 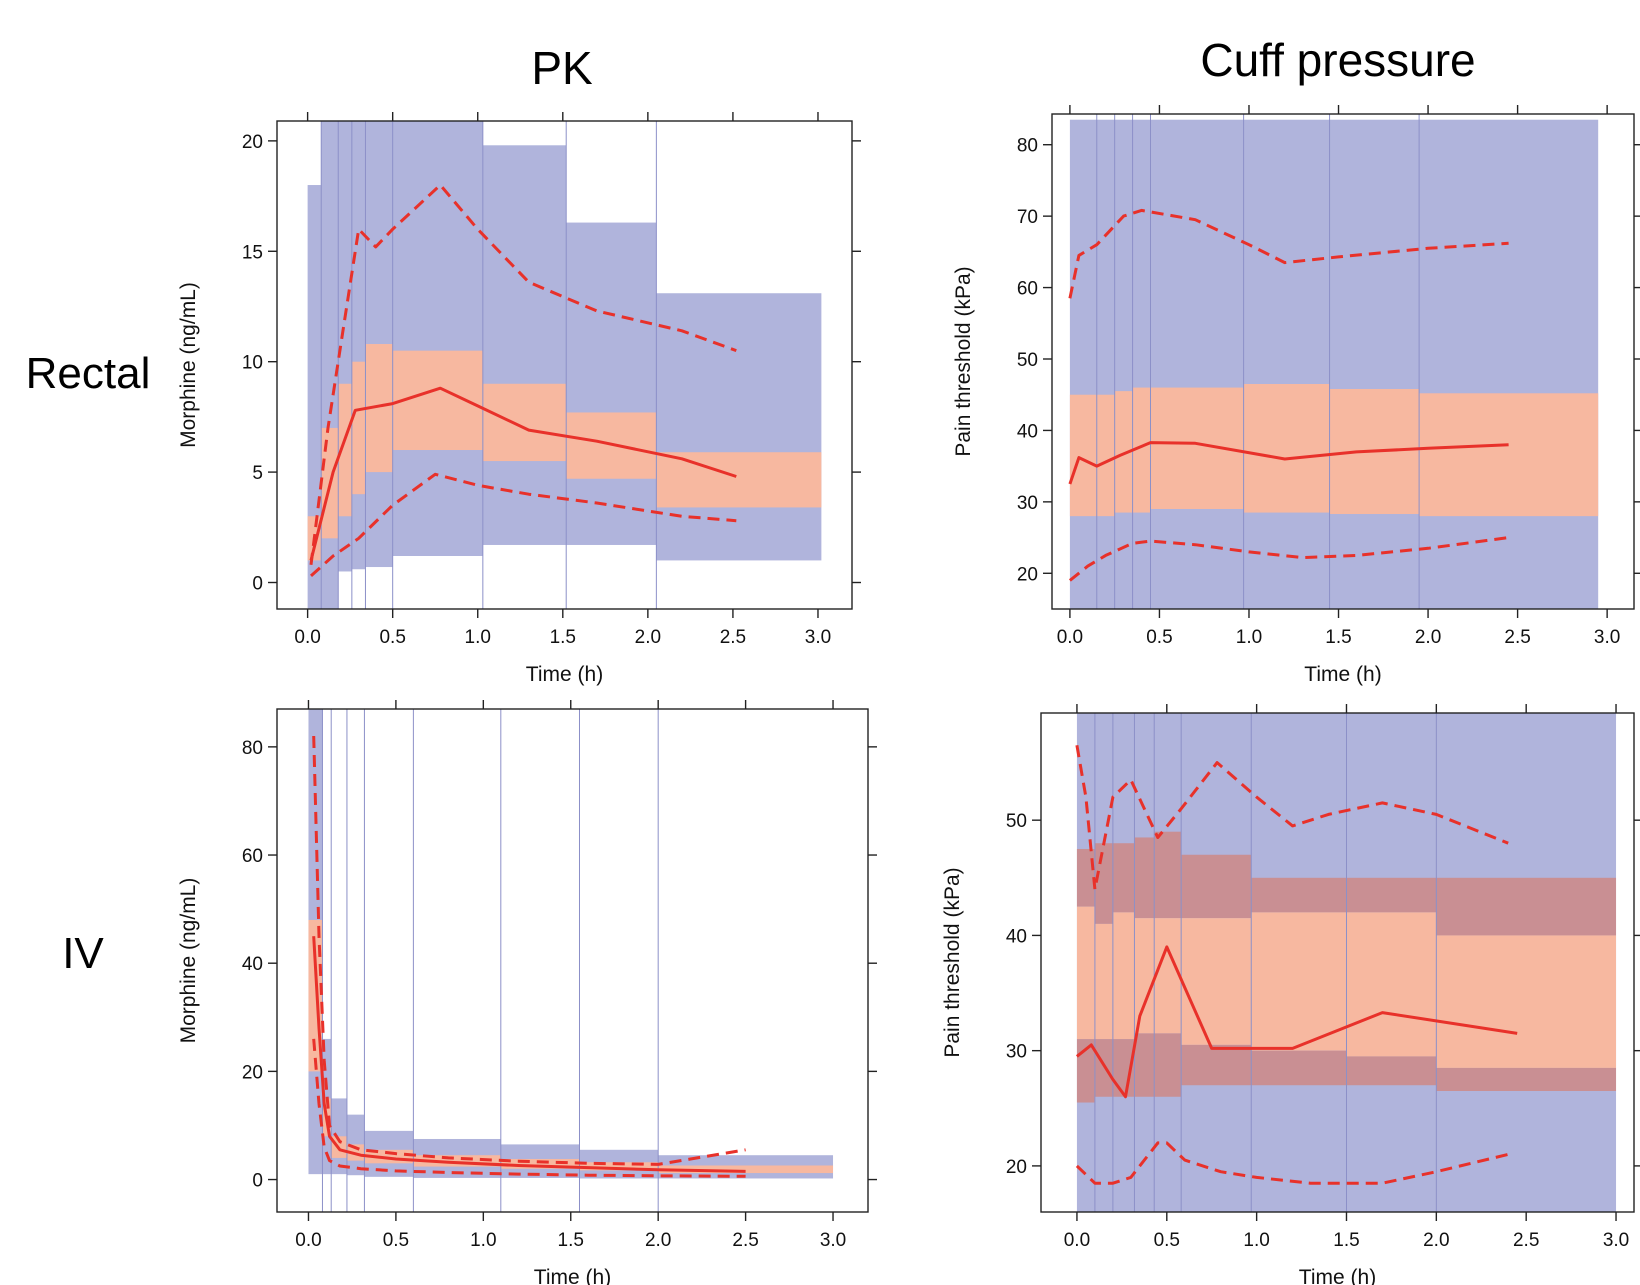 I want to click on y-axis-title: Pain threshold (kPa), so click(x=952, y=962).